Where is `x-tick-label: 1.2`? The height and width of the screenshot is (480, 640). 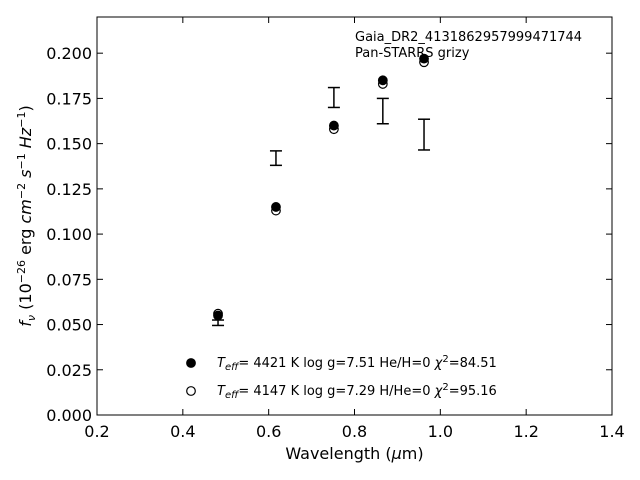 x-tick-label: 1.2 is located at coordinates (525, 431).